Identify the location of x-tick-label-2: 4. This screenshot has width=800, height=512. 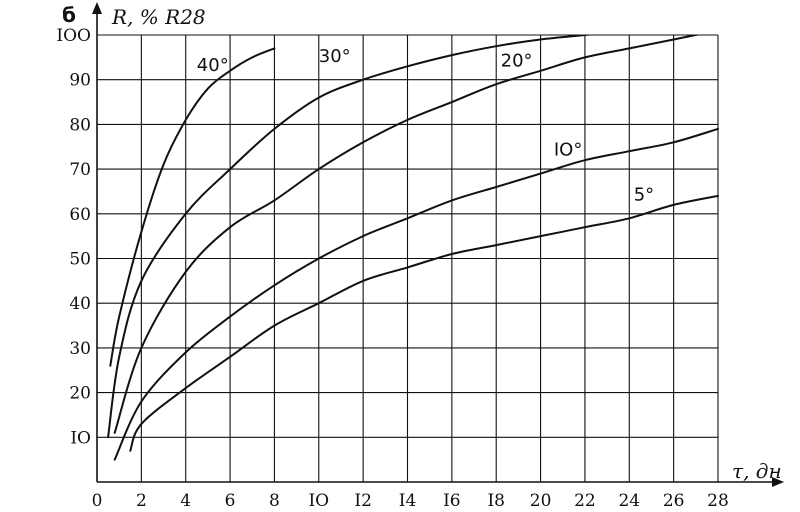
(185, 501).